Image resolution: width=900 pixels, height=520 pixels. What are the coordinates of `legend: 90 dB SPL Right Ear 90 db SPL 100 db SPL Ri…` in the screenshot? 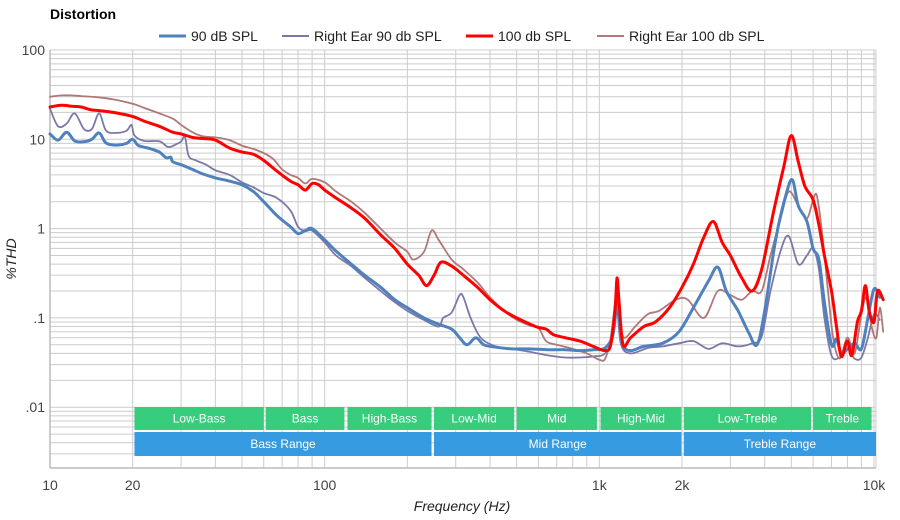 It's located at (462, 36).